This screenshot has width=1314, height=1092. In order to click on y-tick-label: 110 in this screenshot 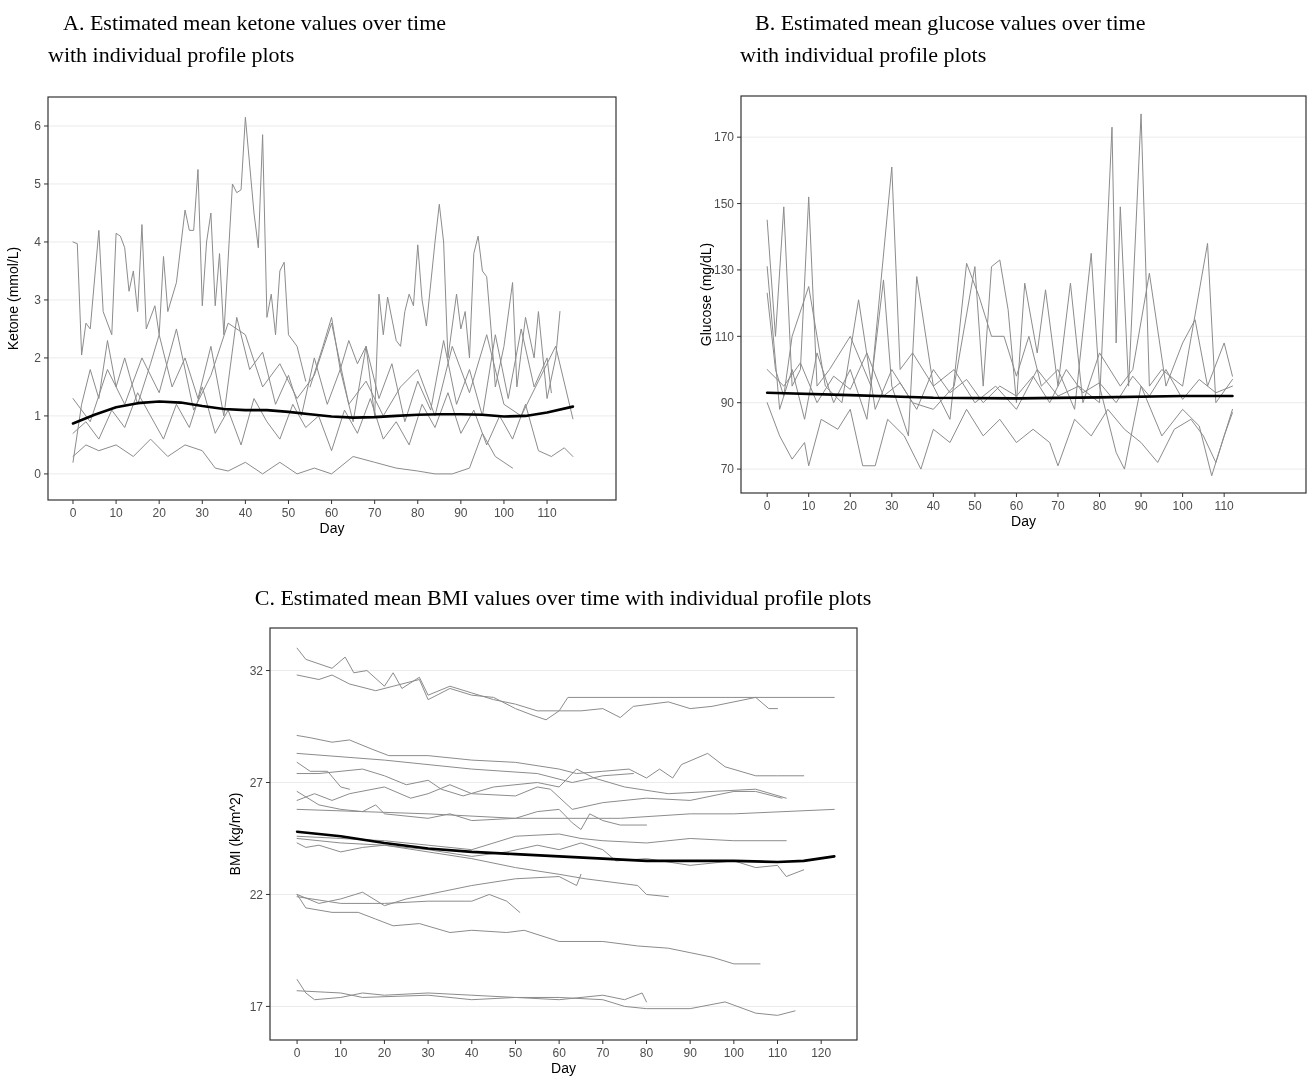, I will do `click(724, 336)`.